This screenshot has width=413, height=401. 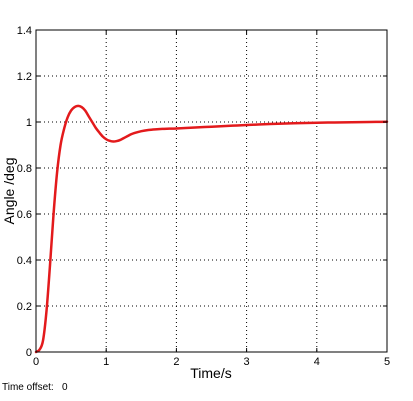 What do you see at coordinates (65, 387) in the screenshot?
I see `time-offset-value: 0` at bounding box center [65, 387].